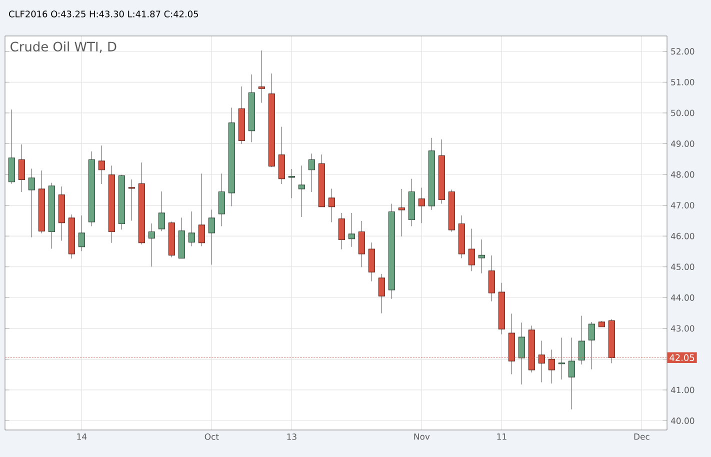 This screenshot has width=711, height=457. What do you see at coordinates (682, 236) in the screenshot?
I see `y-tick-label: 46.00` at bounding box center [682, 236].